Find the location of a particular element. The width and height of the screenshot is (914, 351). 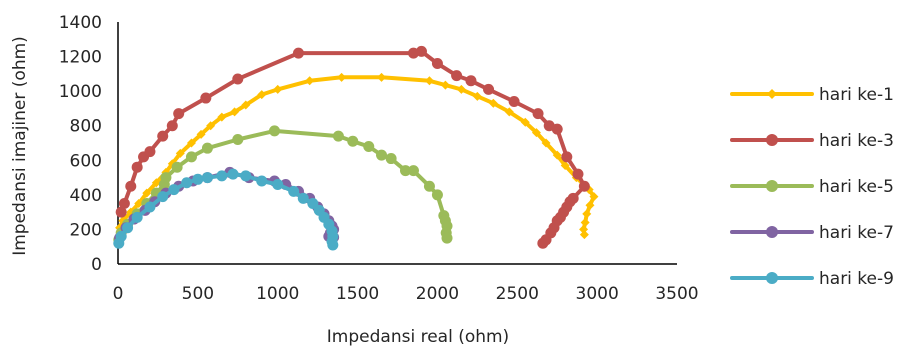

legend-item-hari-ke-1: hari ke-1 is located at coordinates (812, 95).